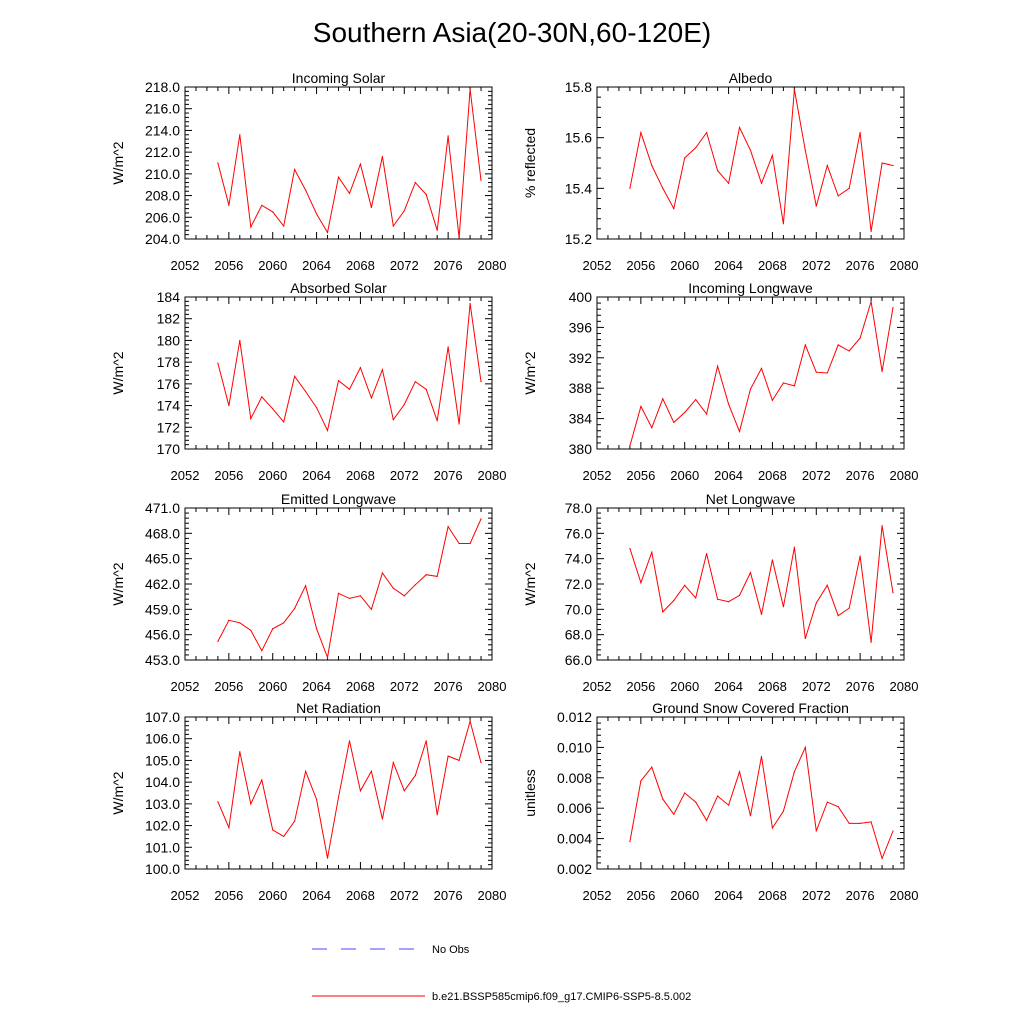 The image size is (1024, 1024). Describe the element at coordinates (684, 686) in the screenshot. I see `x-tick-label: 2060` at that location.